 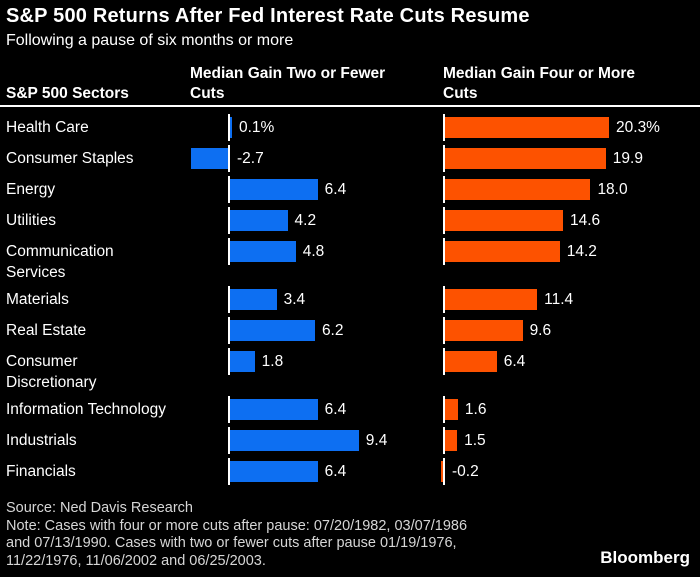 I want to click on bar-value-label: 3.4, so click(x=294, y=299).